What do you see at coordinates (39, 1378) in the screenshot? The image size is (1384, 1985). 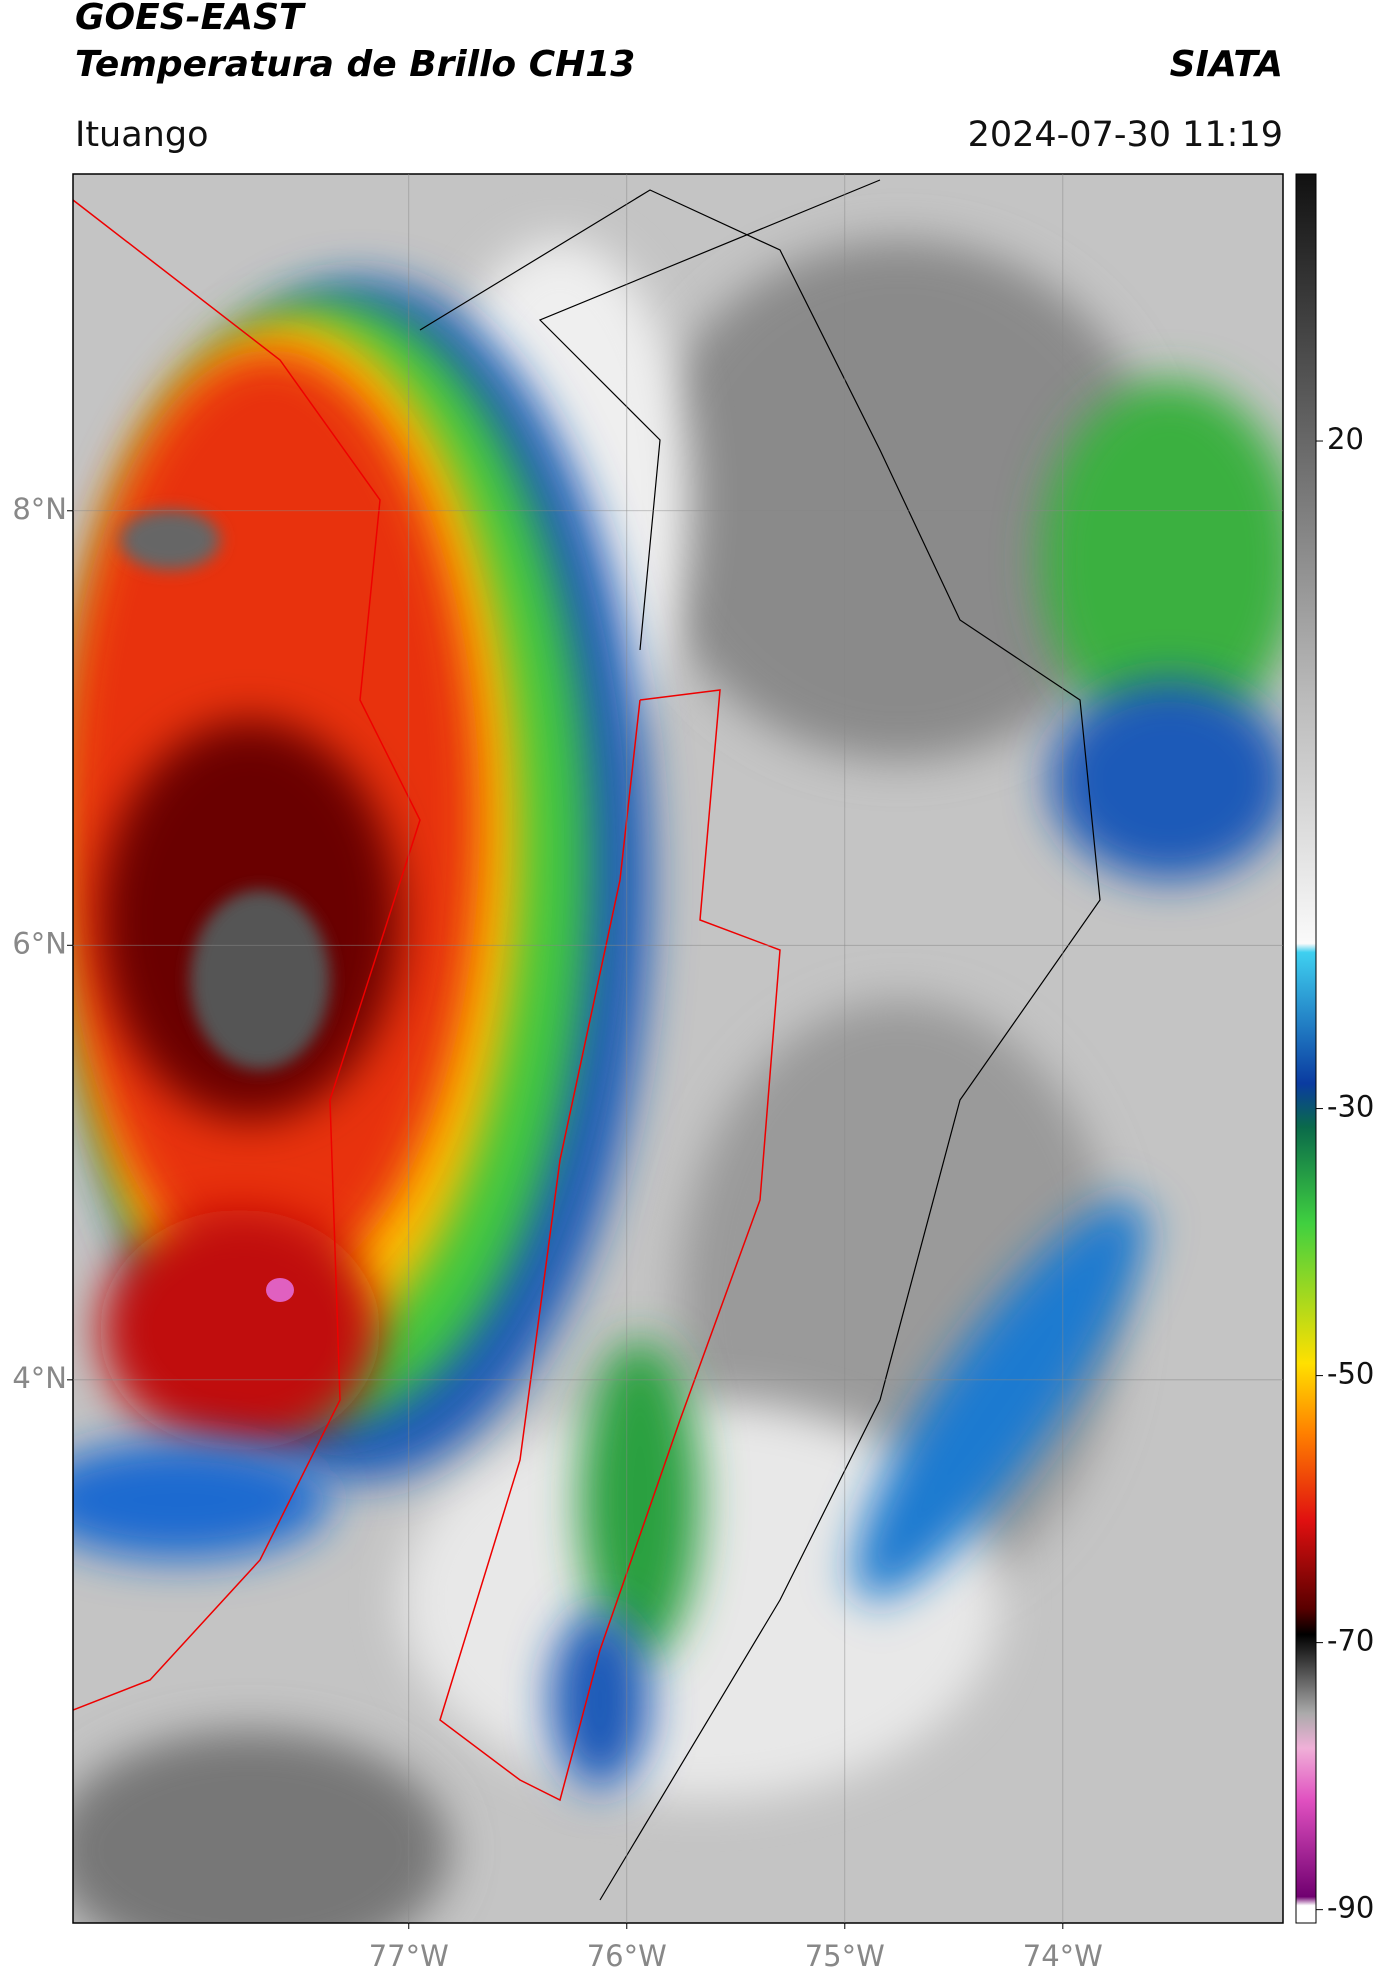 I see `y-tick-label: 4°N` at bounding box center [39, 1378].